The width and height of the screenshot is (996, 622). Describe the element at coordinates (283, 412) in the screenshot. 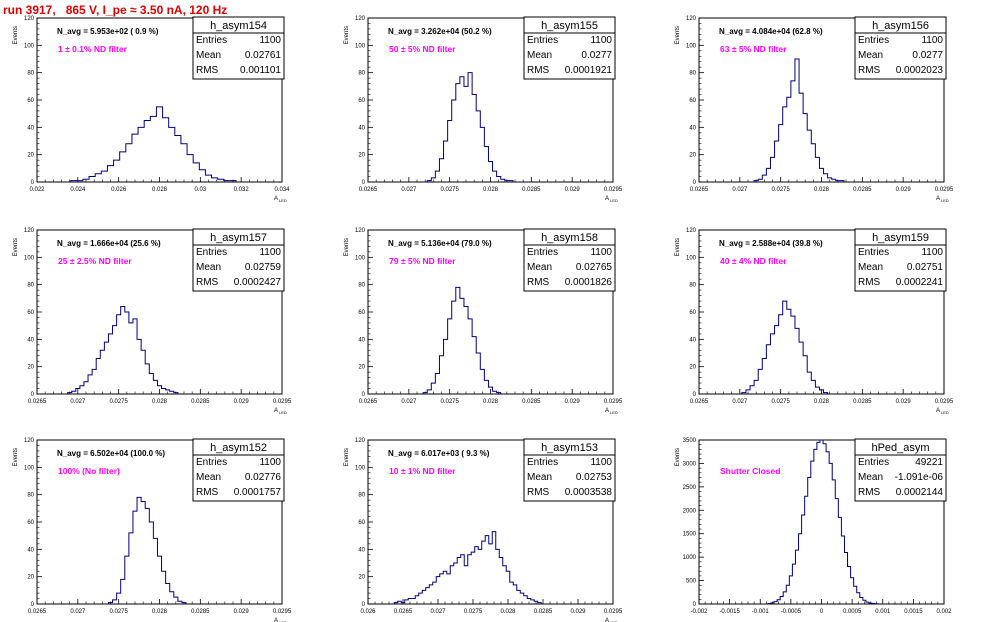

I see `x-axis-title-subscript: LED` at that location.